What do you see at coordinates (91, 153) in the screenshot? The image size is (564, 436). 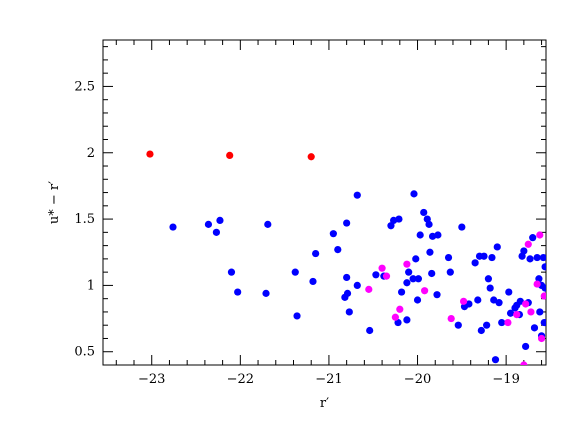 I see `y-tick-label: 2` at bounding box center [91, 153].